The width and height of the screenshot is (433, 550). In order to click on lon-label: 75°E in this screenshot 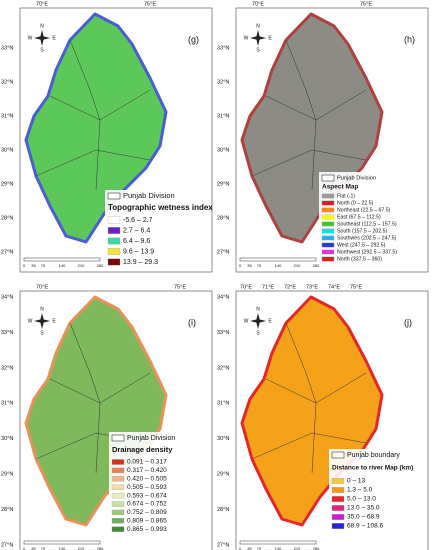, I will do `click(366, 4)`.